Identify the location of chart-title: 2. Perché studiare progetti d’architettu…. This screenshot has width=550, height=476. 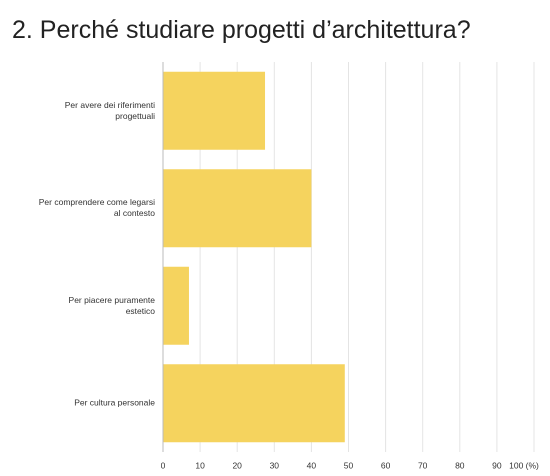
(241, 30).